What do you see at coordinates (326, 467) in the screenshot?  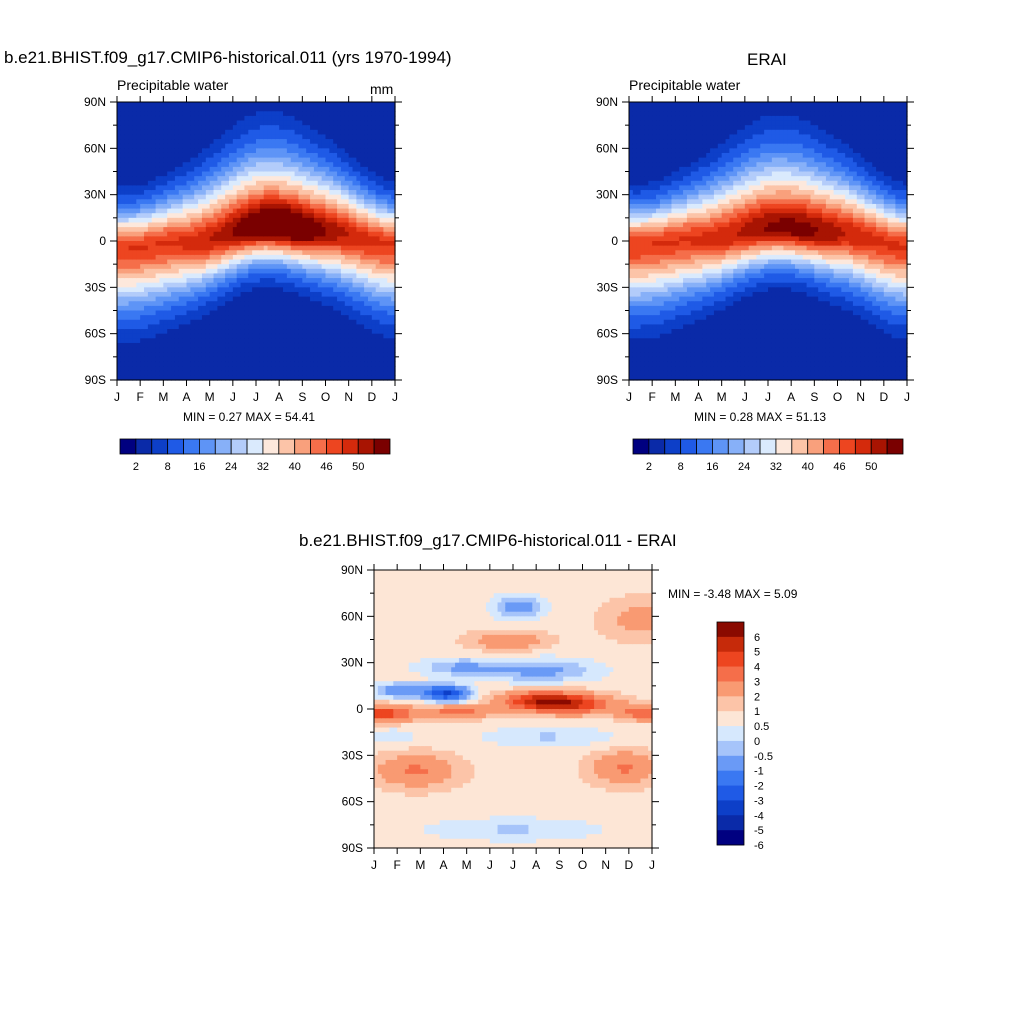 I see `panel1-colorbar-label: 46` at bounding box center [326, 467].